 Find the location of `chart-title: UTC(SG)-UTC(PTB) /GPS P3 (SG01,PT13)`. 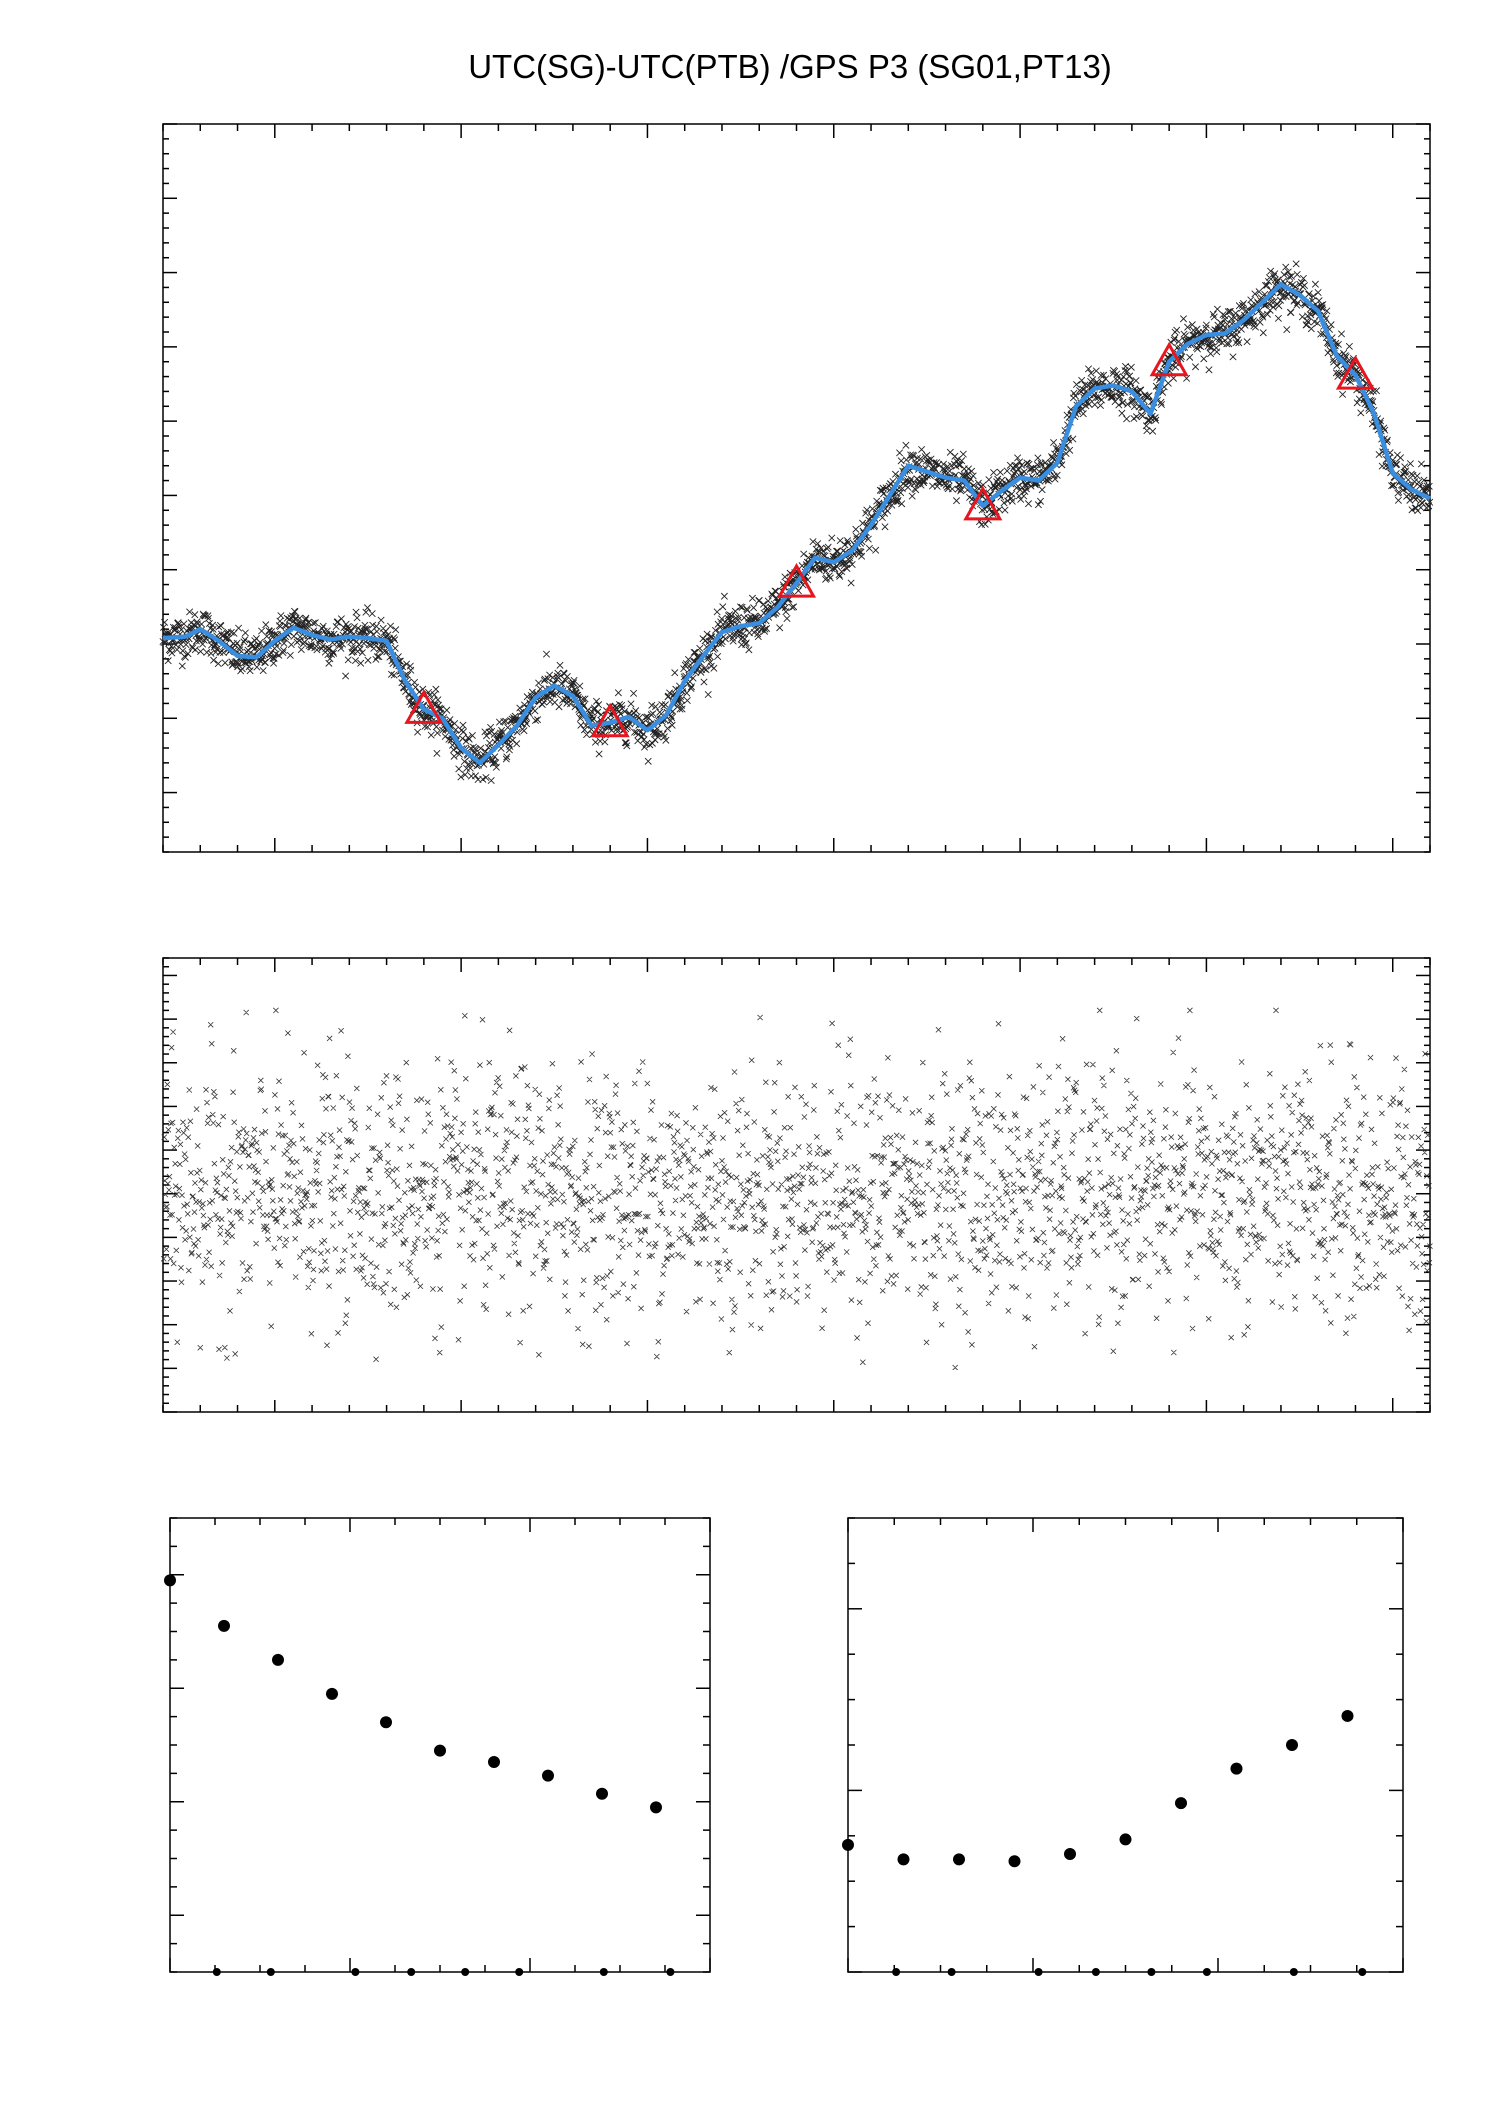

chart-title: UTC(SG)-UTC(PTB) /GPS P3 (SG01,PT13) is located at coordinates (790, 66).